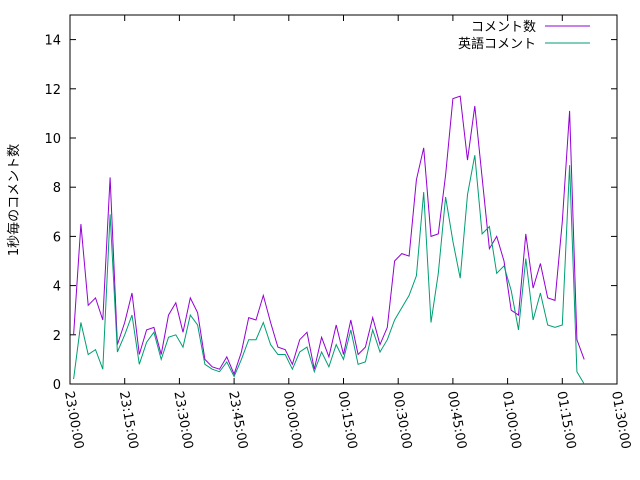 The height and width of the screenshot is (480, 640). Describe the element at coordinates (292, 420) in the screenshot. I see `x-tick-label: 00:00:00` at that location.